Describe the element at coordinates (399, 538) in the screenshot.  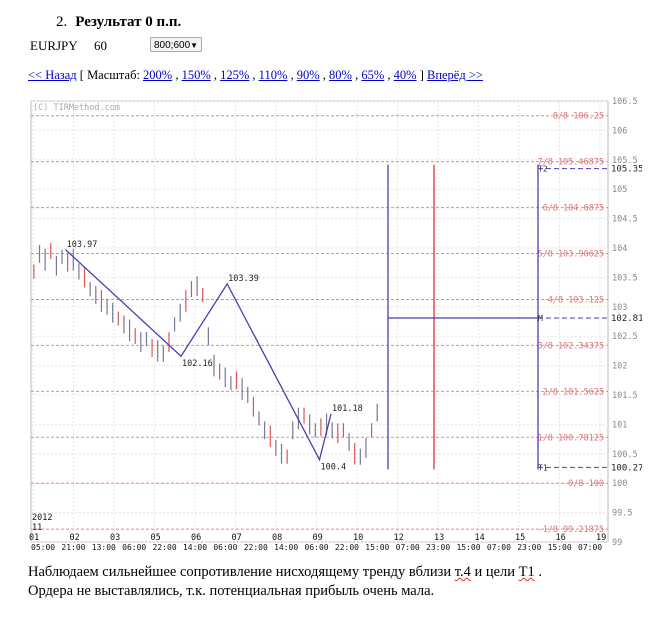
I see `x-tick-label-day: 12` at that location.